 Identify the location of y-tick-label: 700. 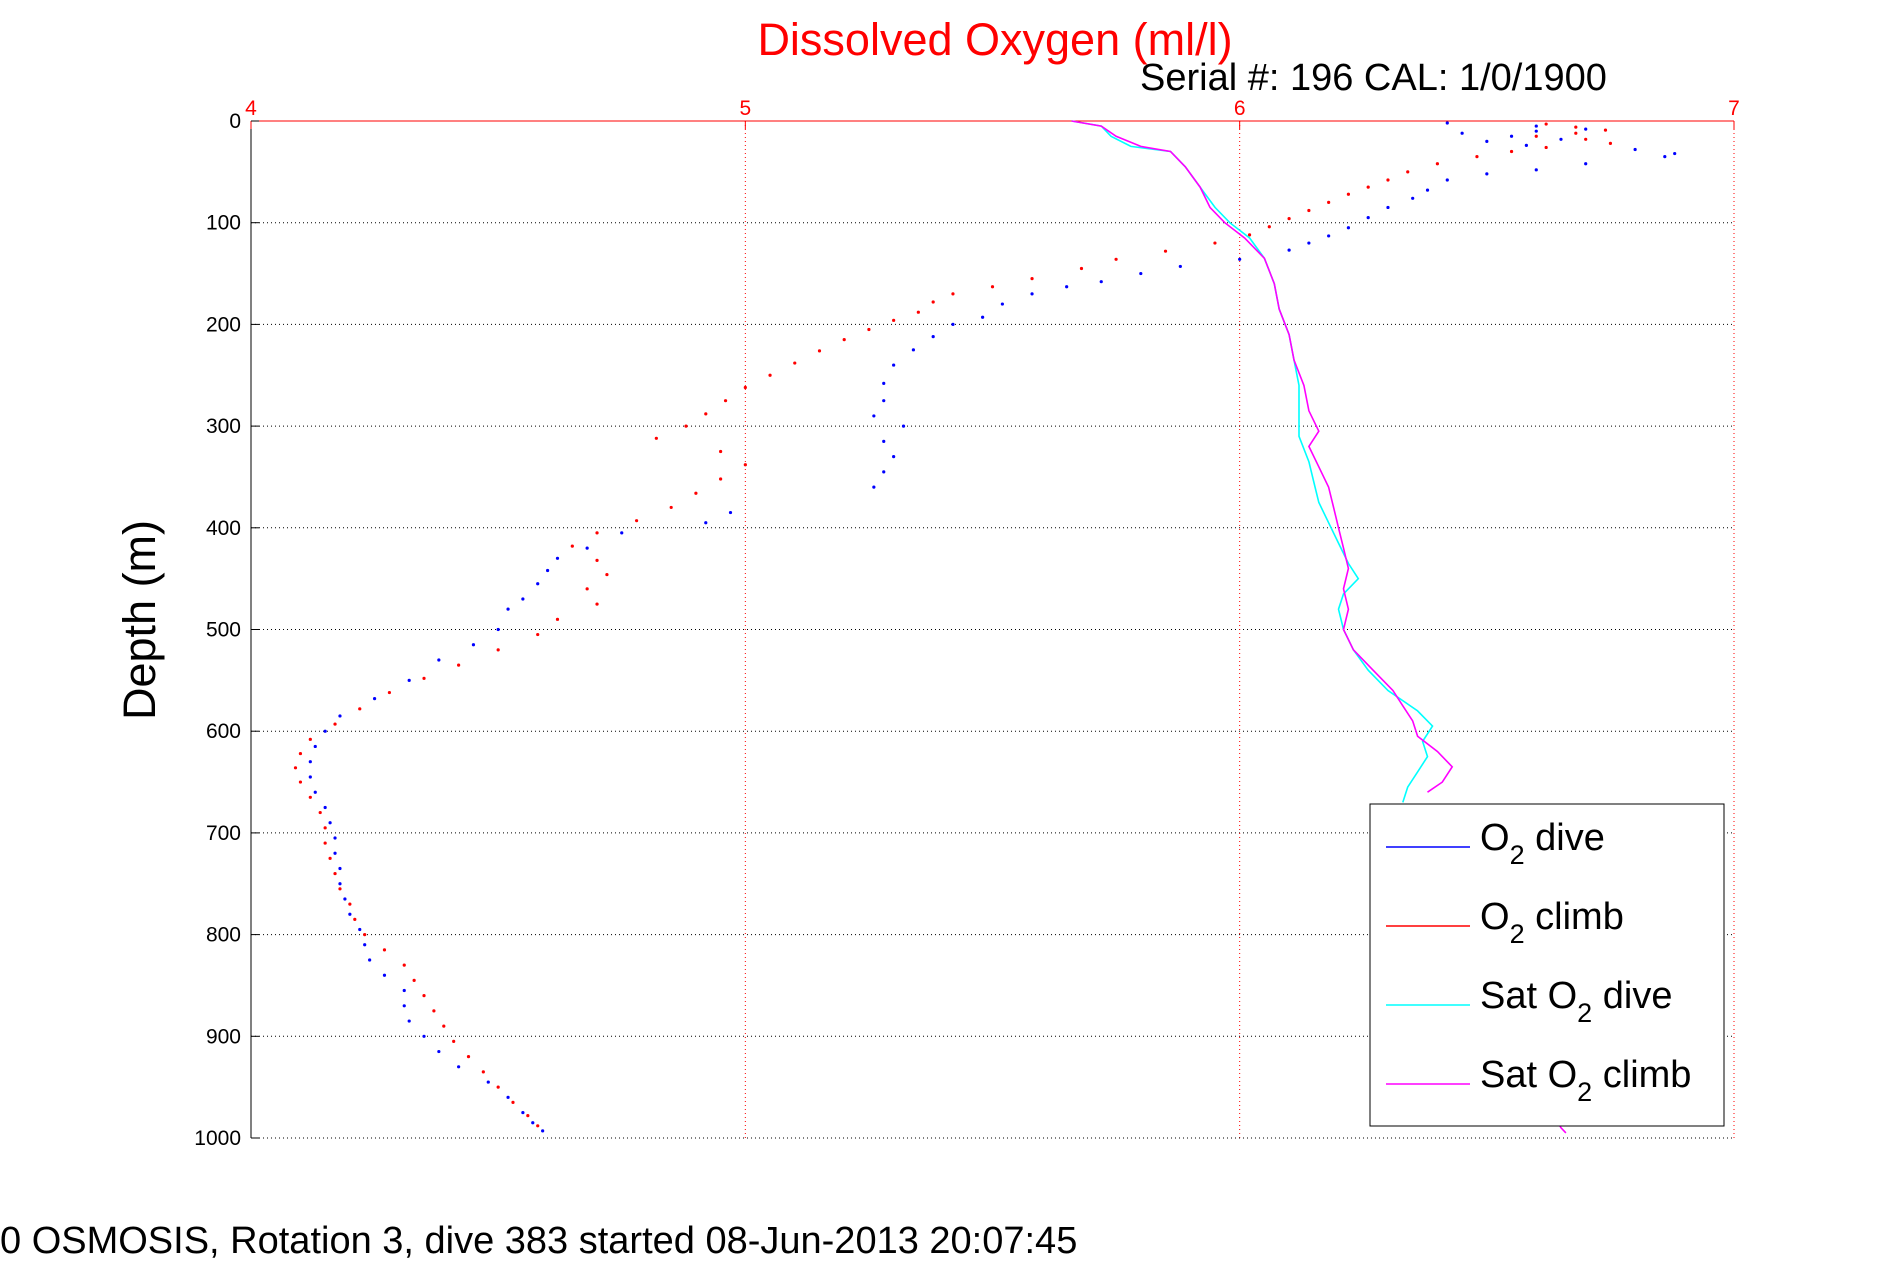
(223, 833).